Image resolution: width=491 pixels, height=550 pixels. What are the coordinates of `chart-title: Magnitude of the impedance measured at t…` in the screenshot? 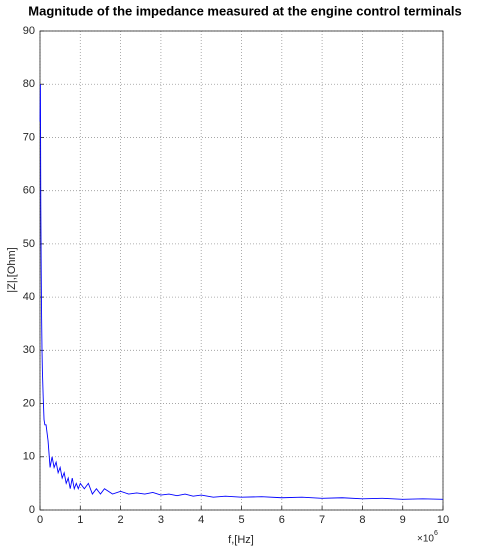 It's located at (244, 10).